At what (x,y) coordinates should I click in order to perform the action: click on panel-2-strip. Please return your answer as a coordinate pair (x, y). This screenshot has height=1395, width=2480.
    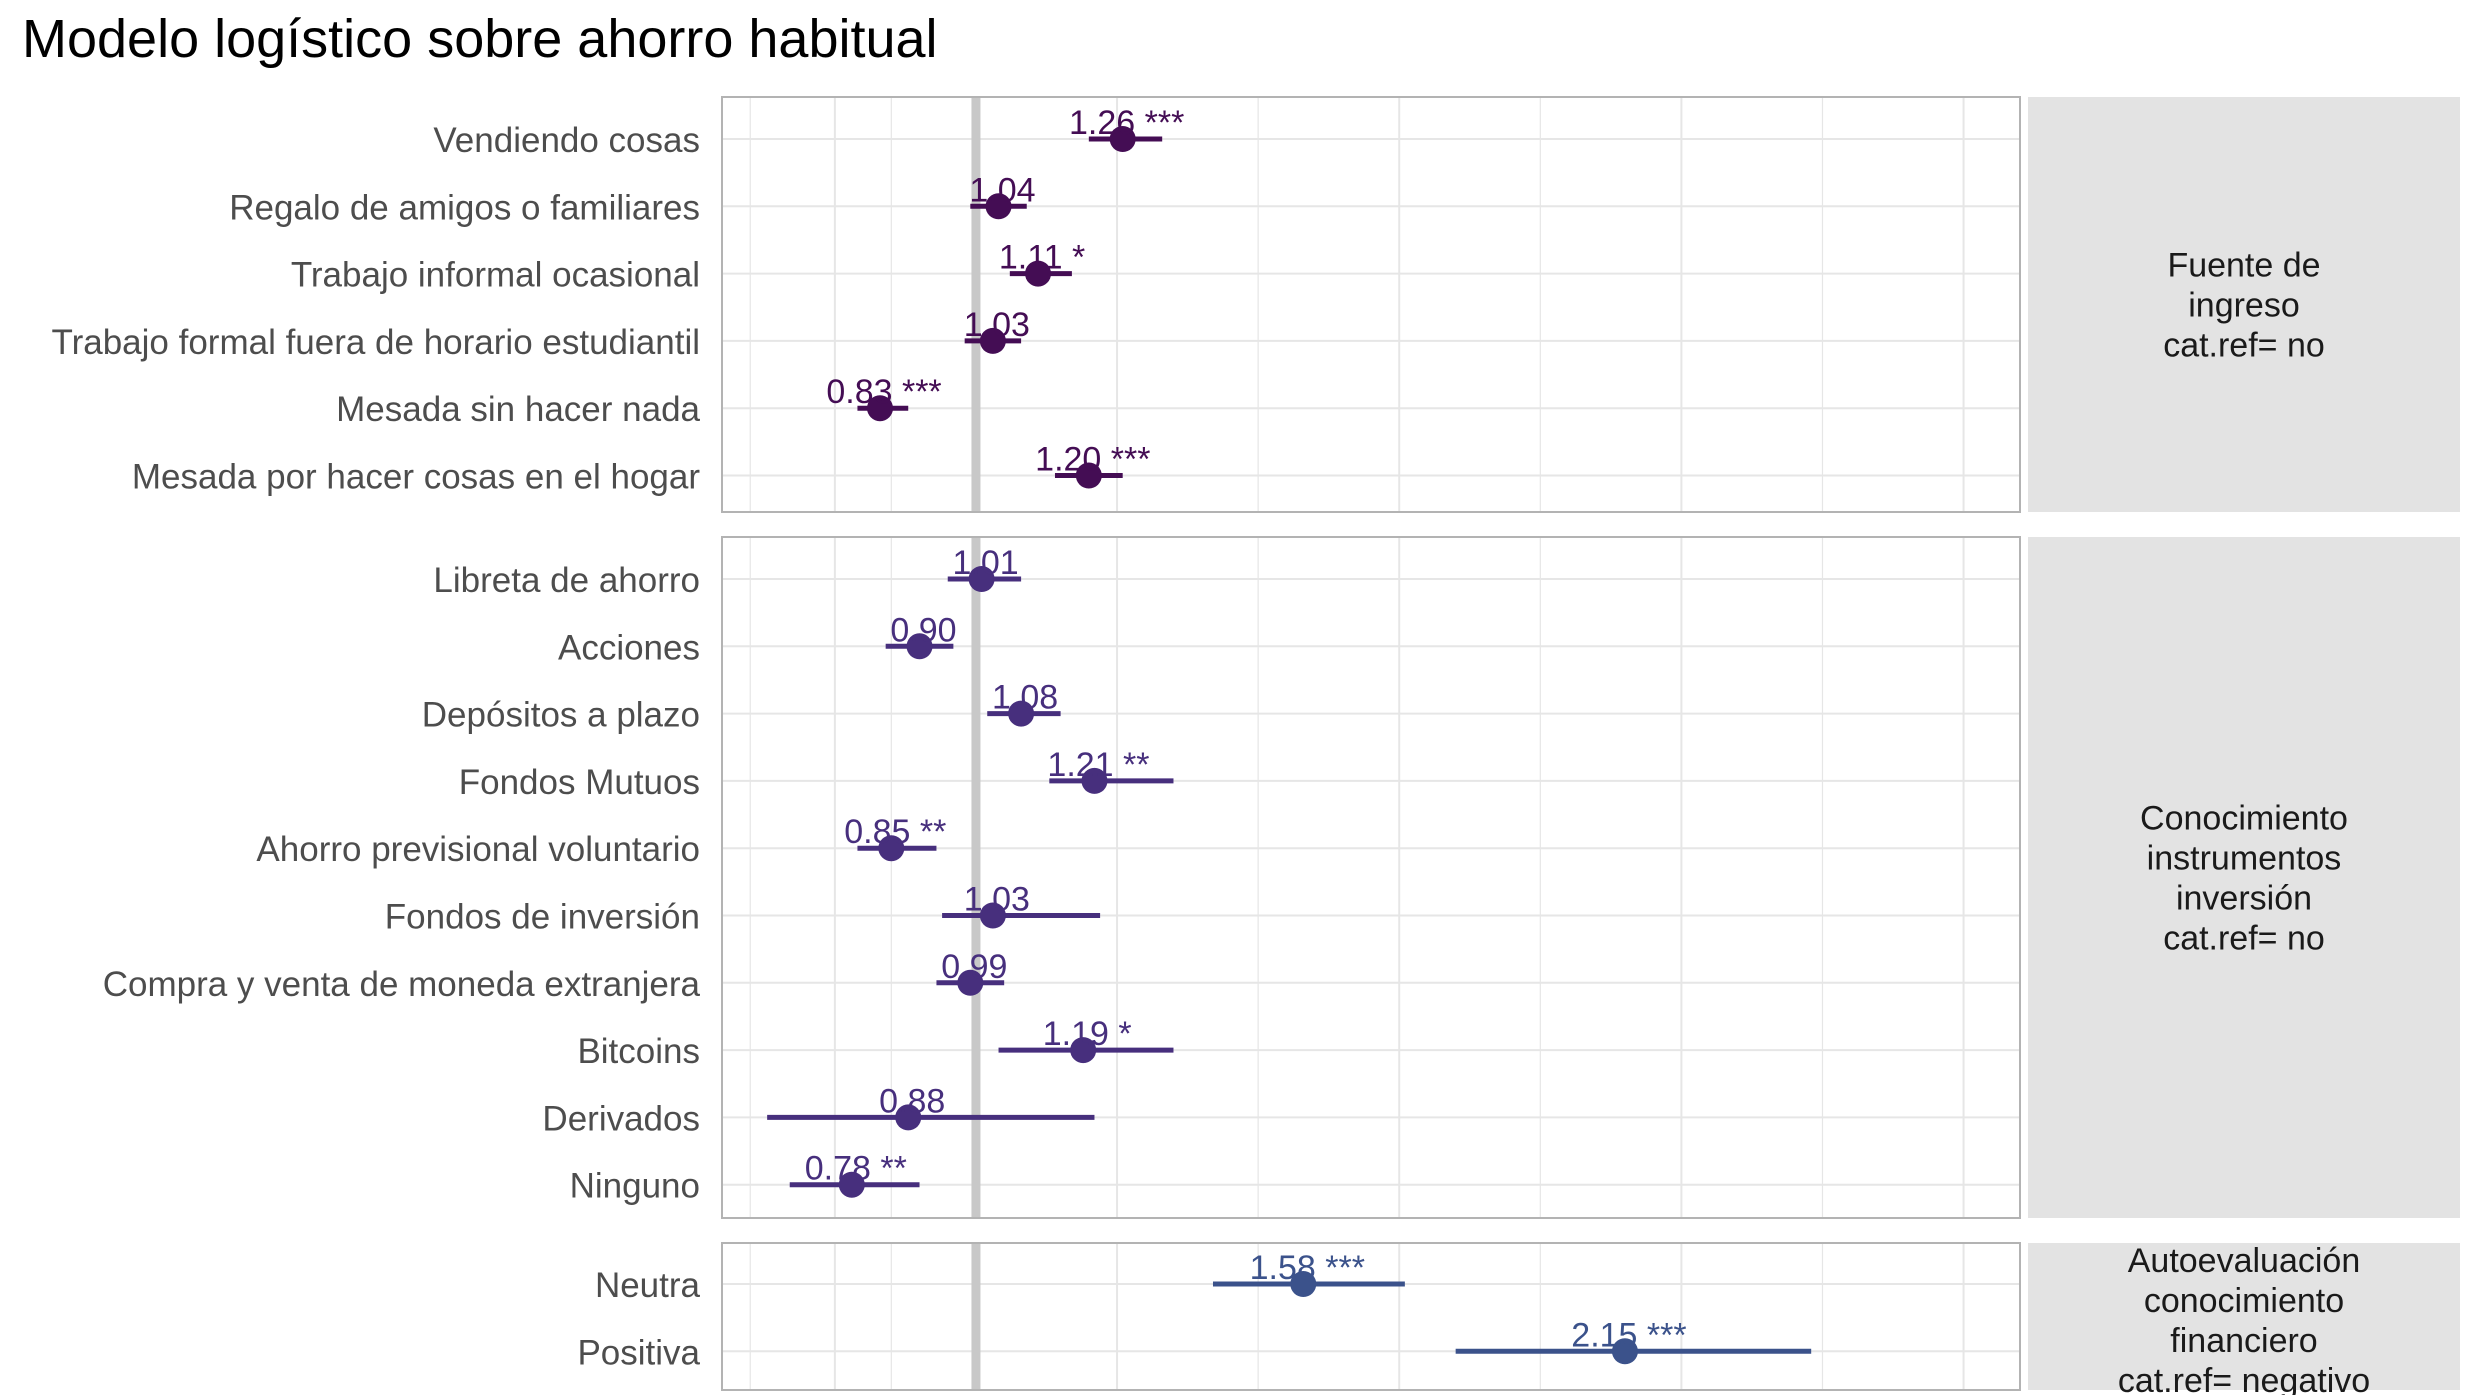
    Looking at the image, I should click on (2244, 877).